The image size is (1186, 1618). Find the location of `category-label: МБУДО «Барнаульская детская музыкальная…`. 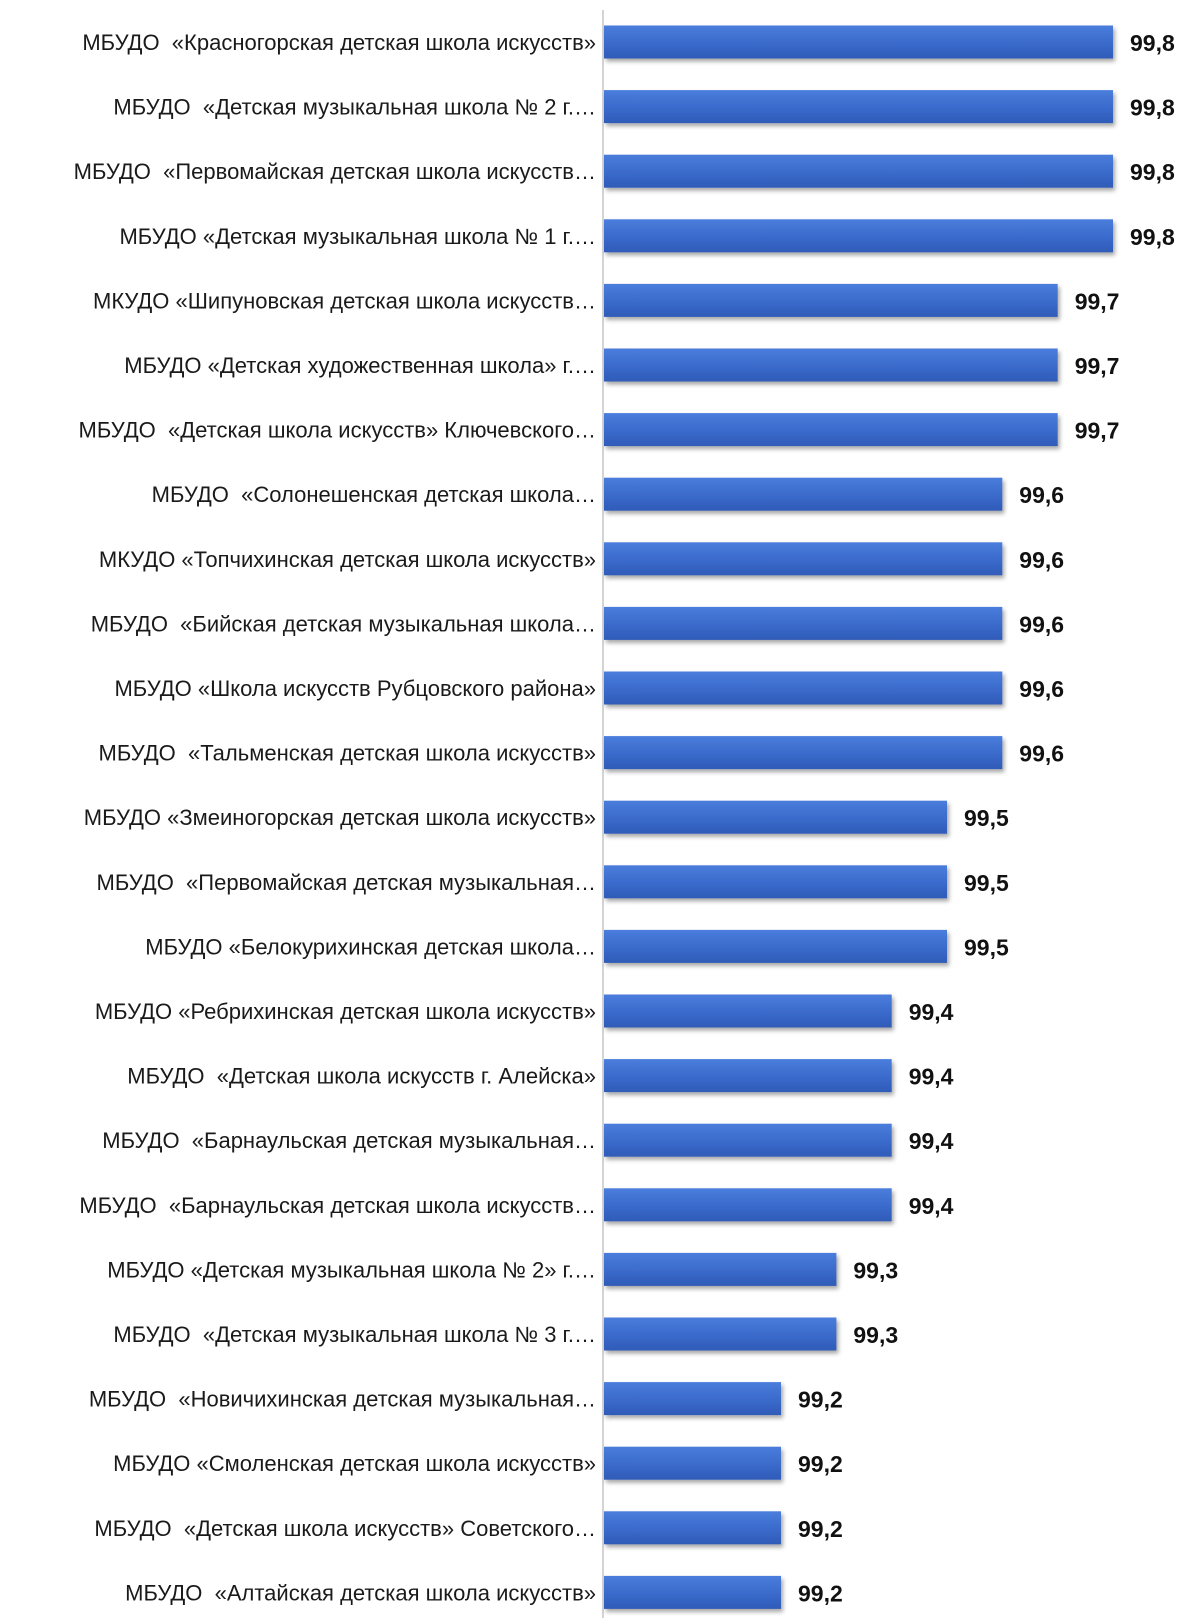

category-label: МБУДО «Барнаульская детская музыкальная… is located at coordinates (349, 1140).